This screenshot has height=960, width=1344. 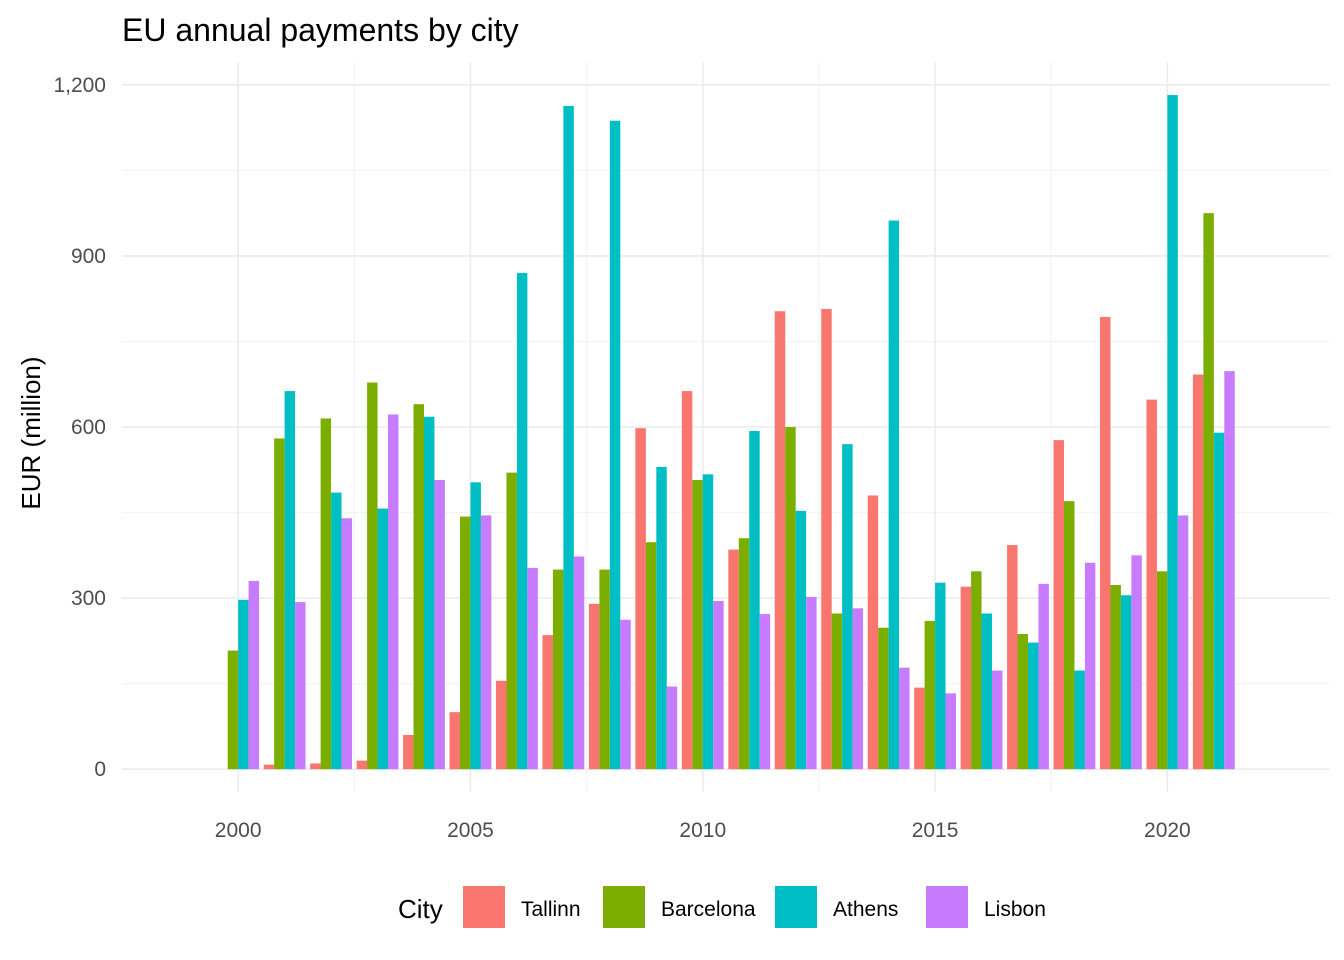 What do you see at coordinates (966, 678) in the screenshot?
I see `bar-tallinn-2016` at bounding box center [966, 678].